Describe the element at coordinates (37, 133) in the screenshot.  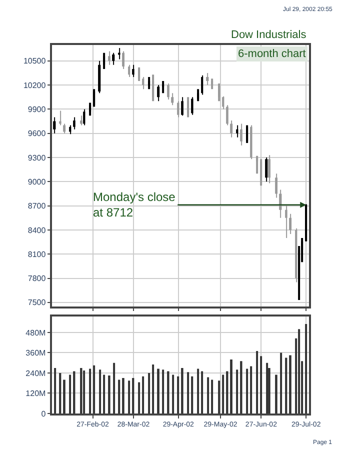
I see `y-tick-label: 9600` at that location.